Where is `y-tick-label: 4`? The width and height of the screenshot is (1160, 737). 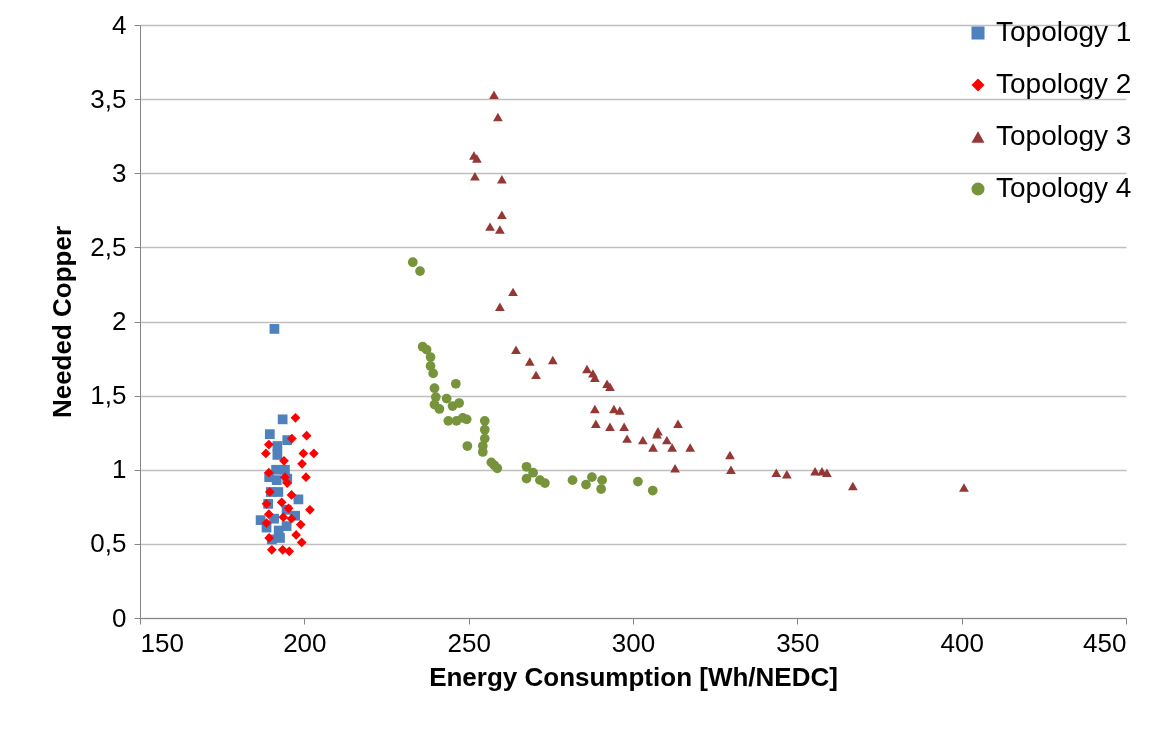
y-tick-label: 4 is located at coordinates (119, 24).